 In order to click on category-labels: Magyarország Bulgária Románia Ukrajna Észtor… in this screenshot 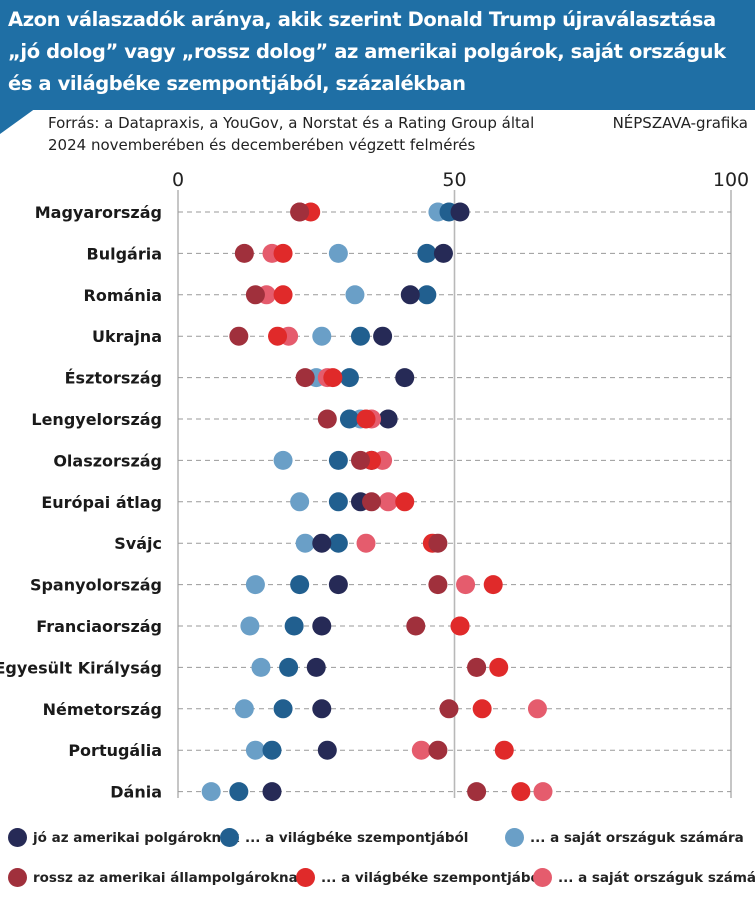, I will do `click(81, 502)`.